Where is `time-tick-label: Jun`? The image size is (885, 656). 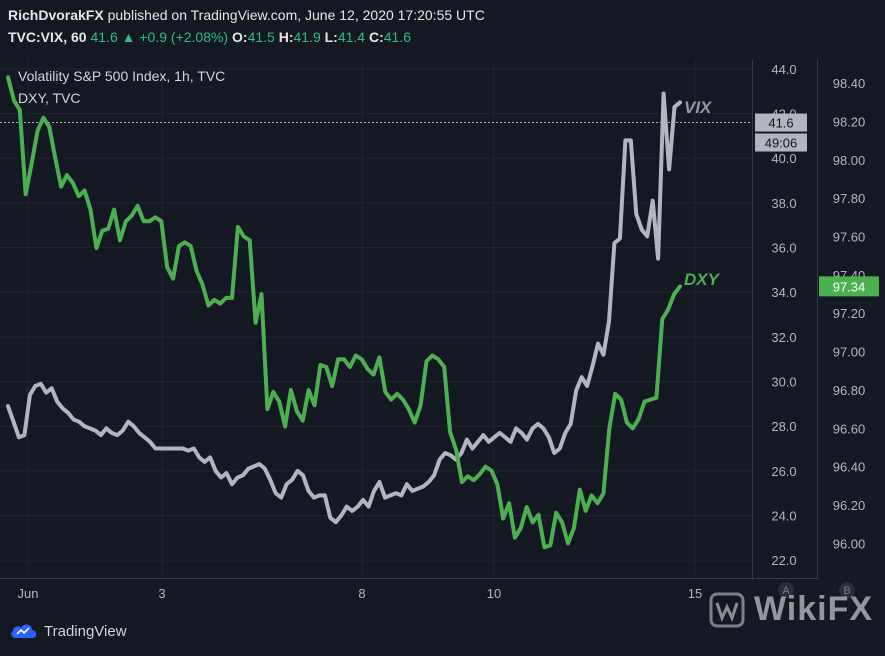
time-tick-label: Jun is located at coordinates (28, 593).